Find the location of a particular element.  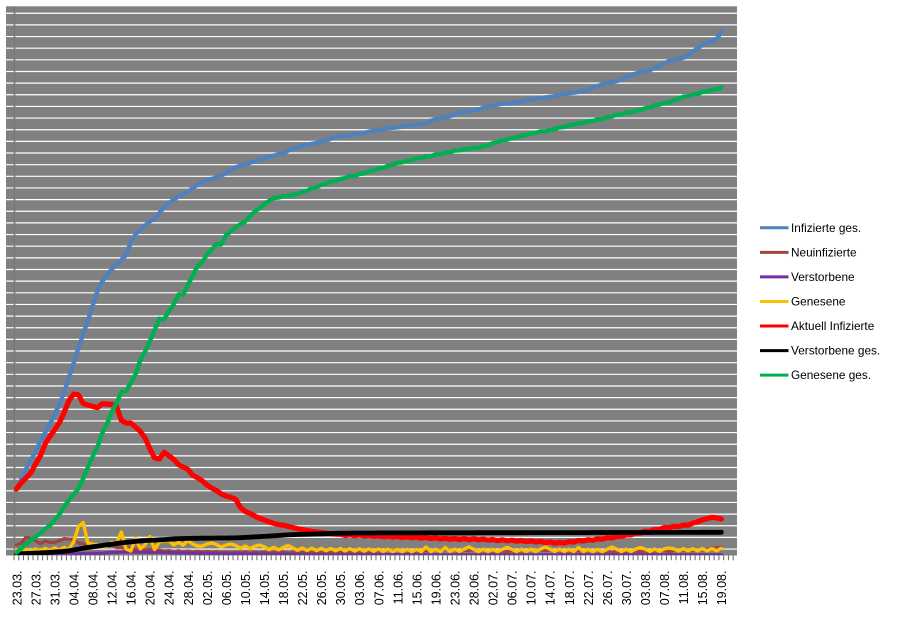

svg-text: 03.08. is located at coordinates (646, 588).